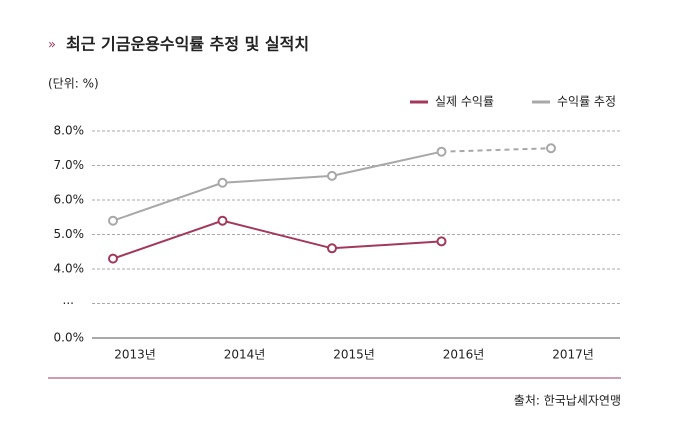 This screenshot has height=444, width=679. Describe the element at coordinates (464, 355) in the screenshot. I see `x-tick-label: 2016년` at that location.